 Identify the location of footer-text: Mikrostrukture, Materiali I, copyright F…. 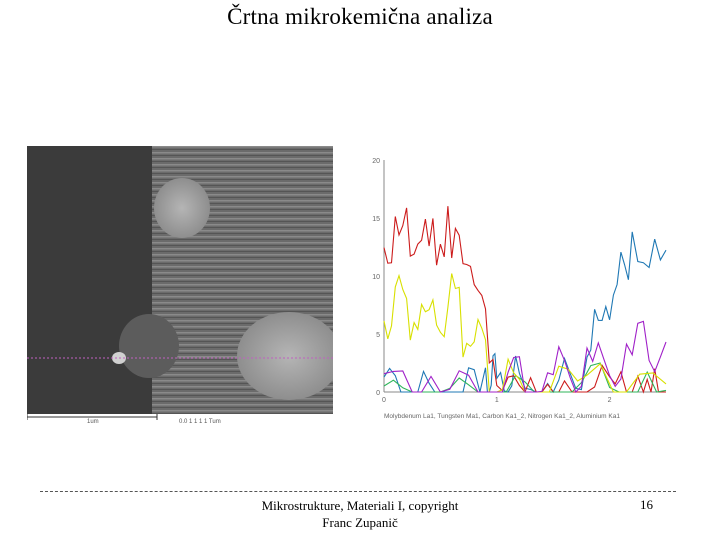
(360, 514).